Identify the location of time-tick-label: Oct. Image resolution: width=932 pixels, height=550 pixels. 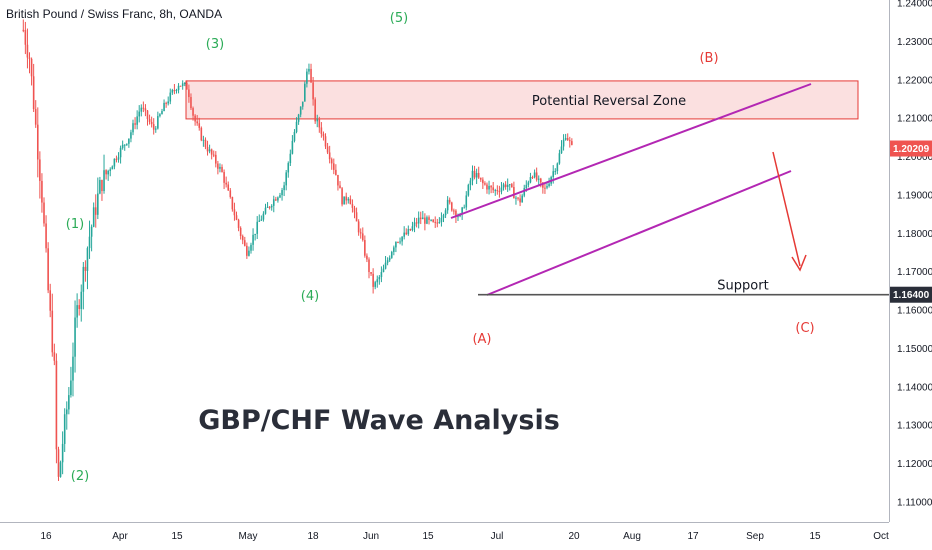
(881, 536).